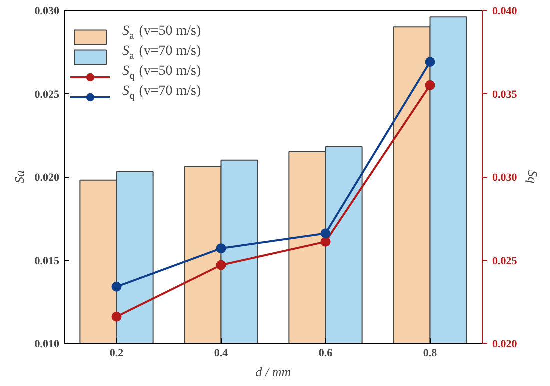 The width and height of the screenshot is (550, 386). I want to click on y-tick-label: 0.015, so click(47, 261).